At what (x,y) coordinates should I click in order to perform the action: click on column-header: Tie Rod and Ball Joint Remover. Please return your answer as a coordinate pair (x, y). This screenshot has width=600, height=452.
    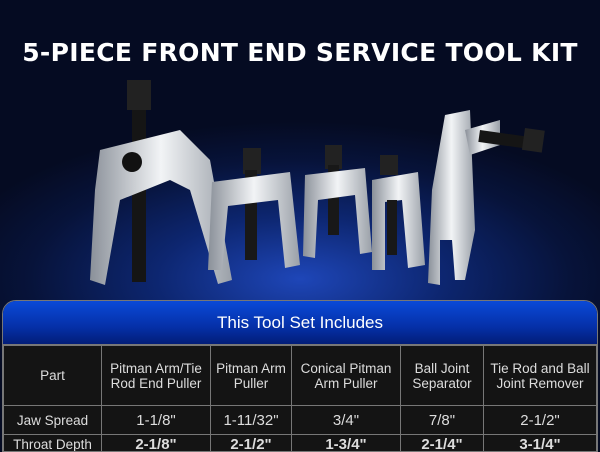
    Looking at the image, I should click on (540, 376).